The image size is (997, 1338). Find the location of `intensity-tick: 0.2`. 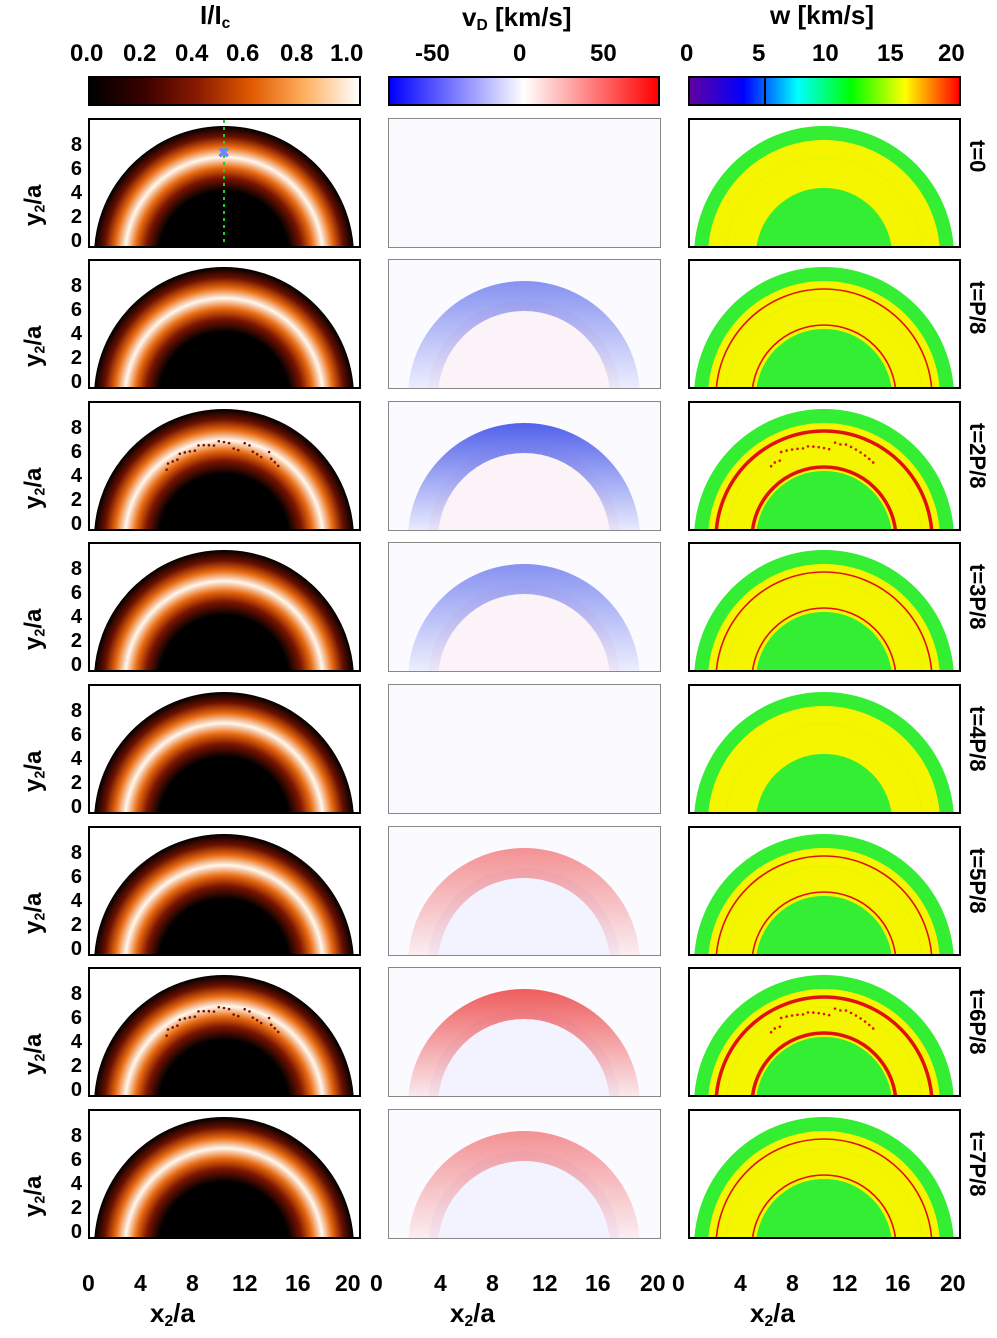

intensity-tick: 0.2 is located at coordinates (140, 53).